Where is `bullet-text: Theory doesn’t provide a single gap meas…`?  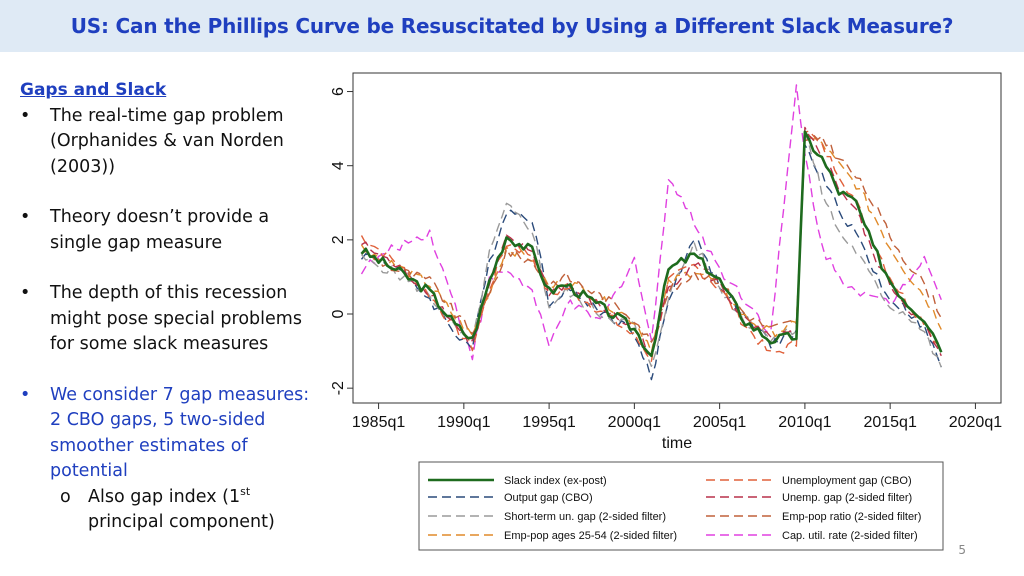 bullet-text: Theory doesn’t provide a single gap meas… is located at coordinates (160, 230).